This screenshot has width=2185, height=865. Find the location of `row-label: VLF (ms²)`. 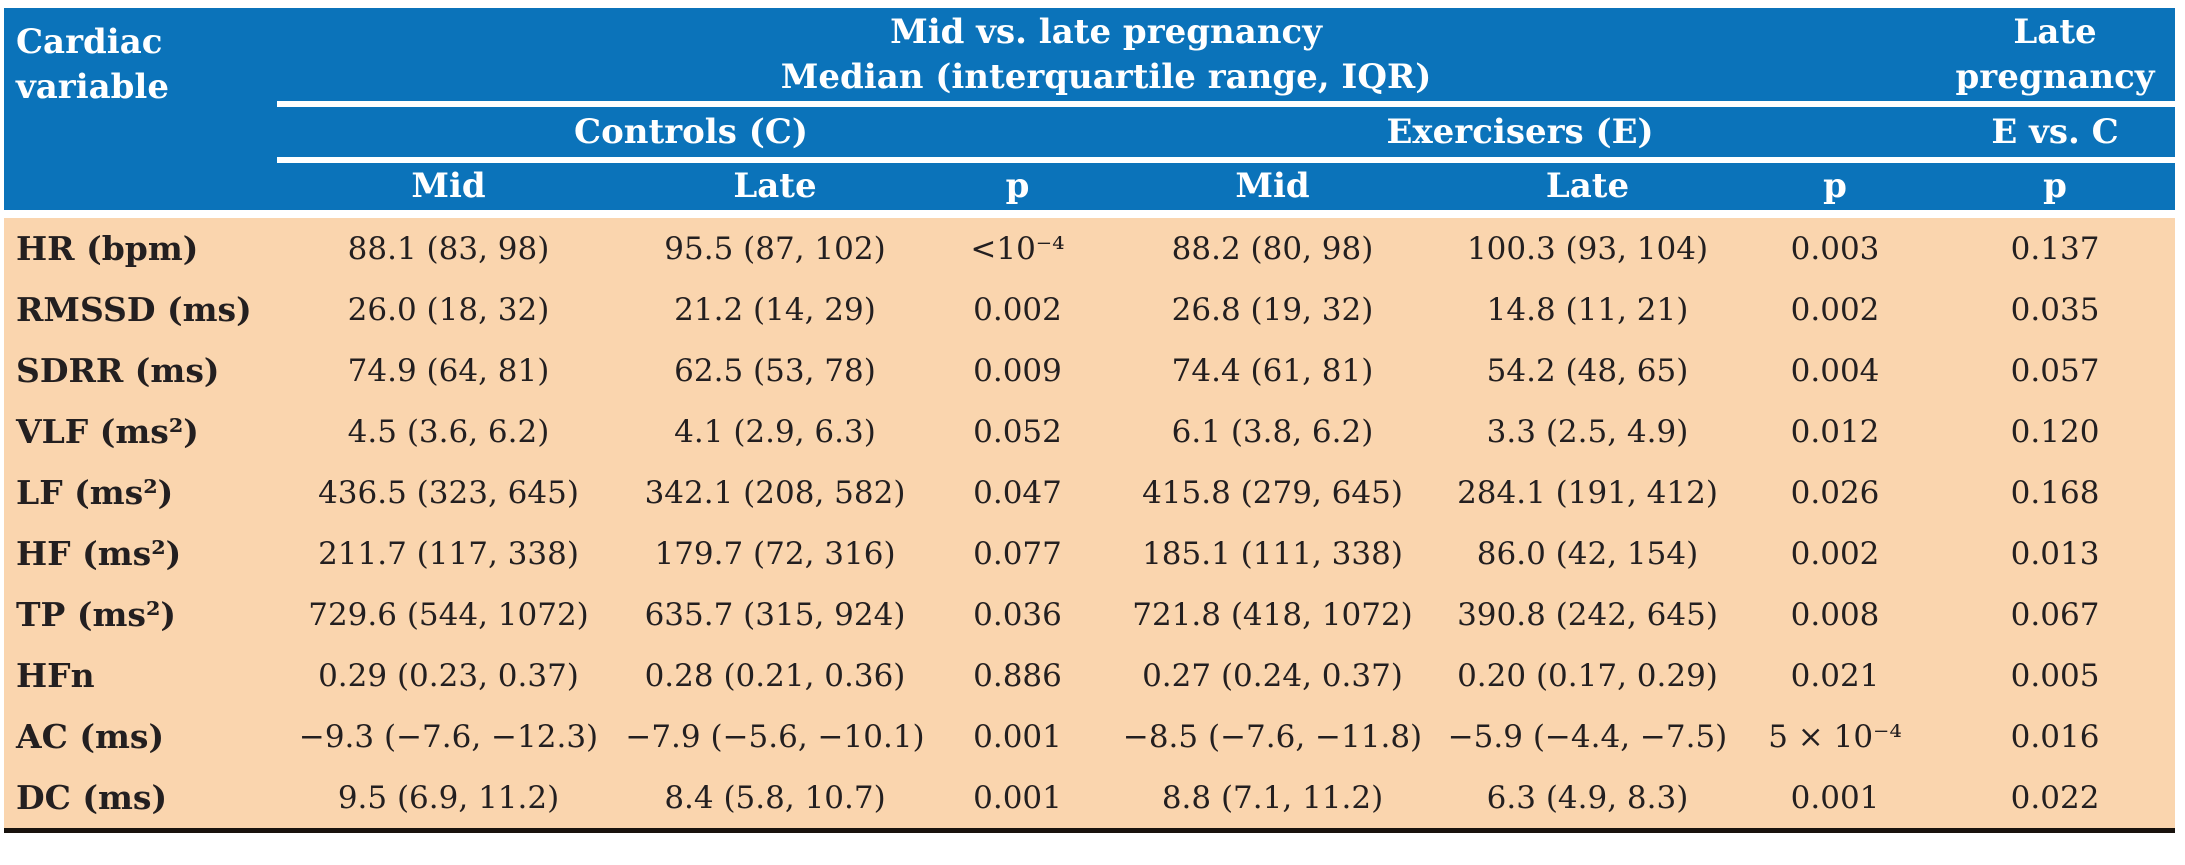

row-label: VLF (ms²) is located at coordinates (140, 431).